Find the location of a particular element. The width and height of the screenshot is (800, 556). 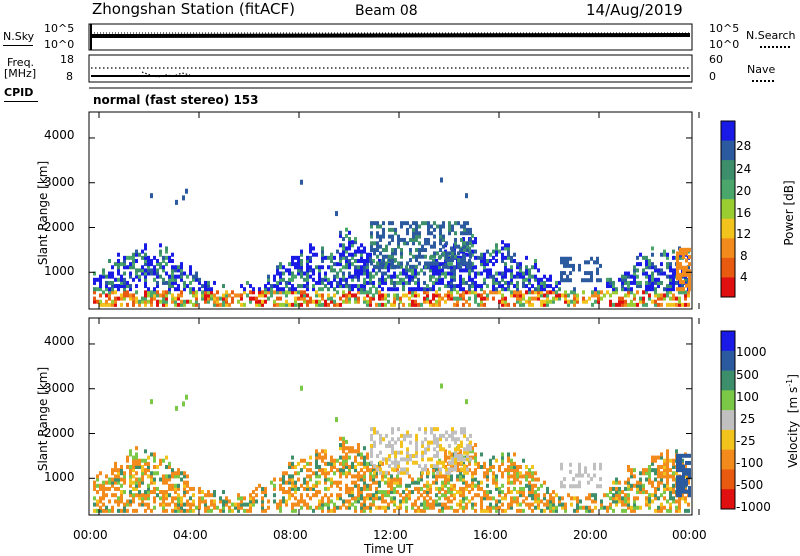

nave-tick-bottom: 0 is located at coordinates (712, 76).